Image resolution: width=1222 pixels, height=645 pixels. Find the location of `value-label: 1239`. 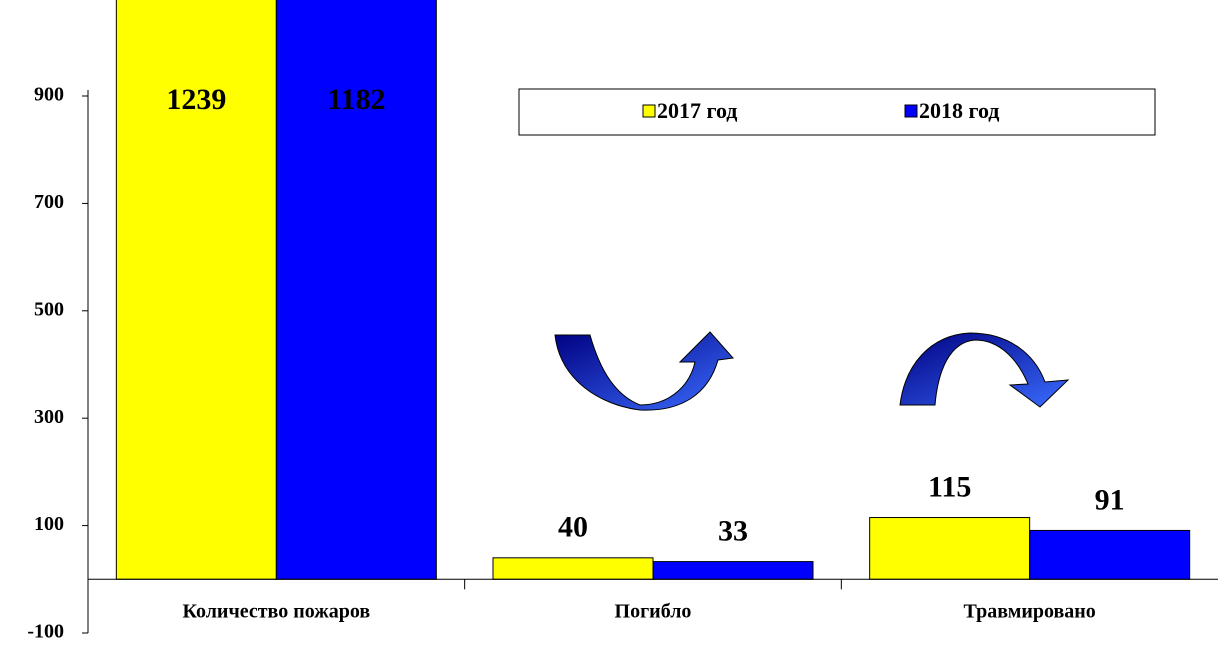

value-label: 1239 is located at coordinates (196, 99).